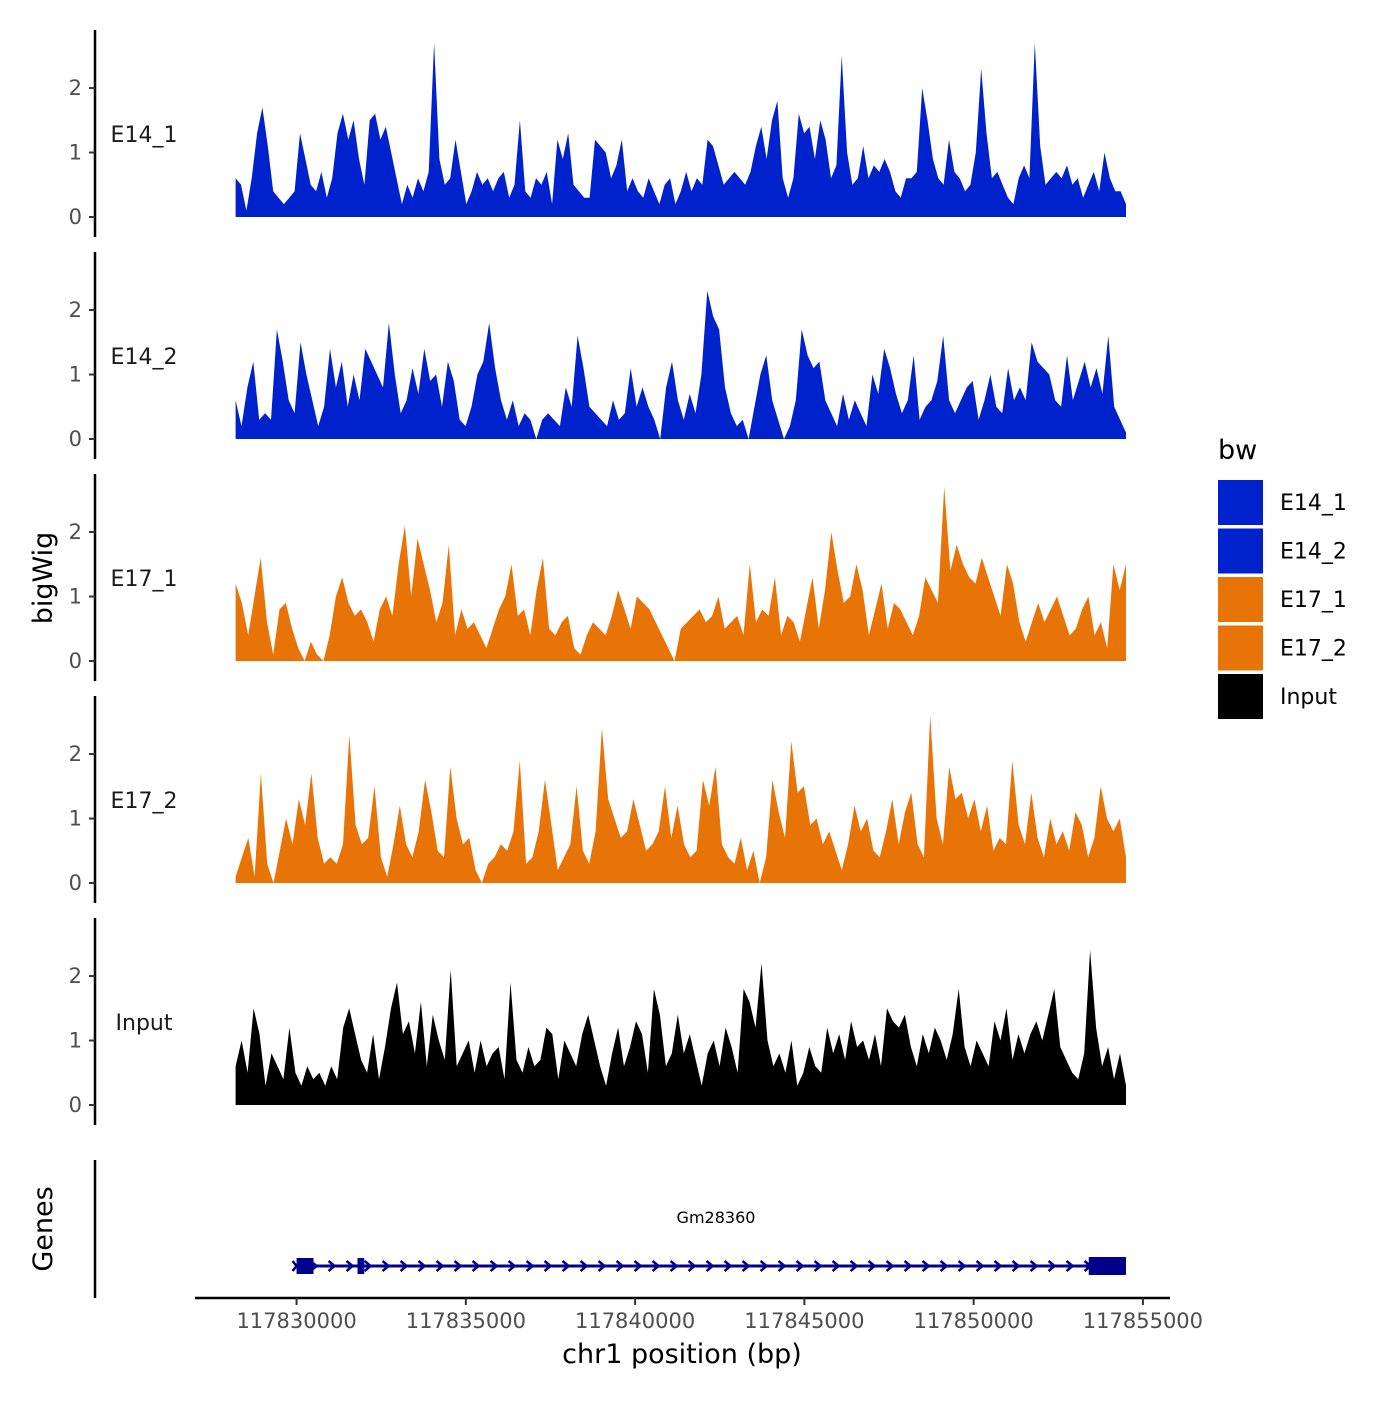  I want to click on legend-label: E14_1, so click(1313, 503).